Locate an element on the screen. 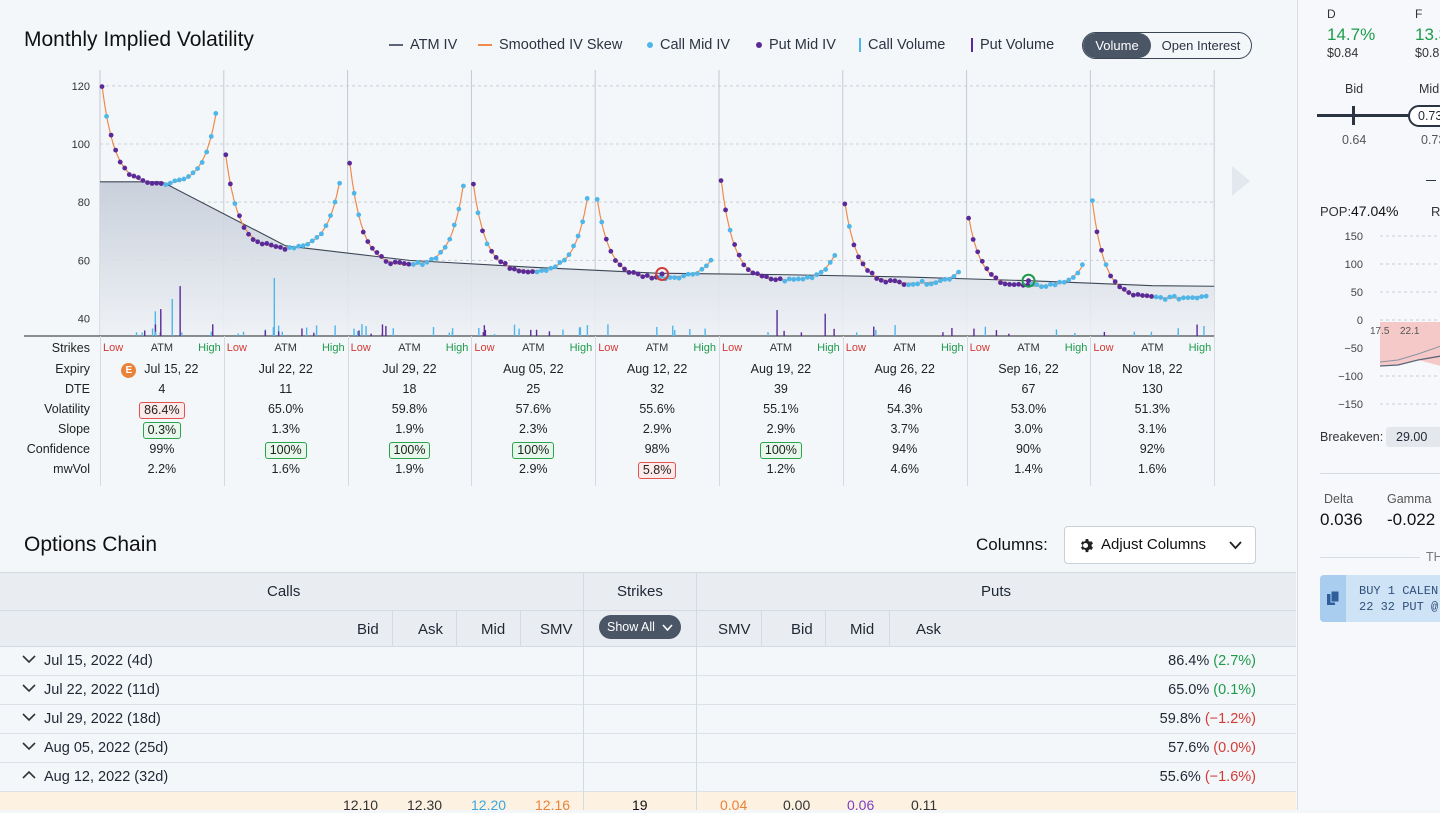 This screenshot has width=1440, height=813. call-bid: 12.10 is located at coordinates (361, 805).